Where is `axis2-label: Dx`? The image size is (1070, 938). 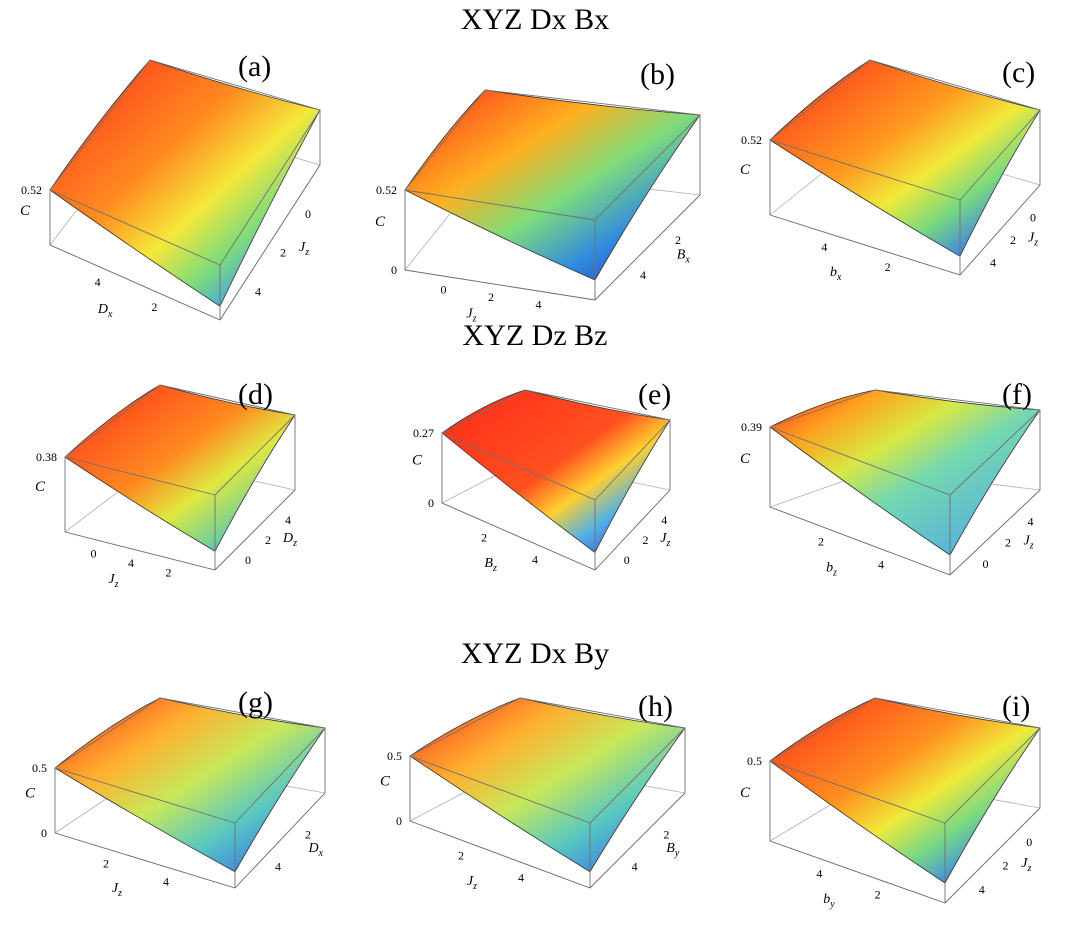 axis2-label: Dx is located at coordinates (316, 850).